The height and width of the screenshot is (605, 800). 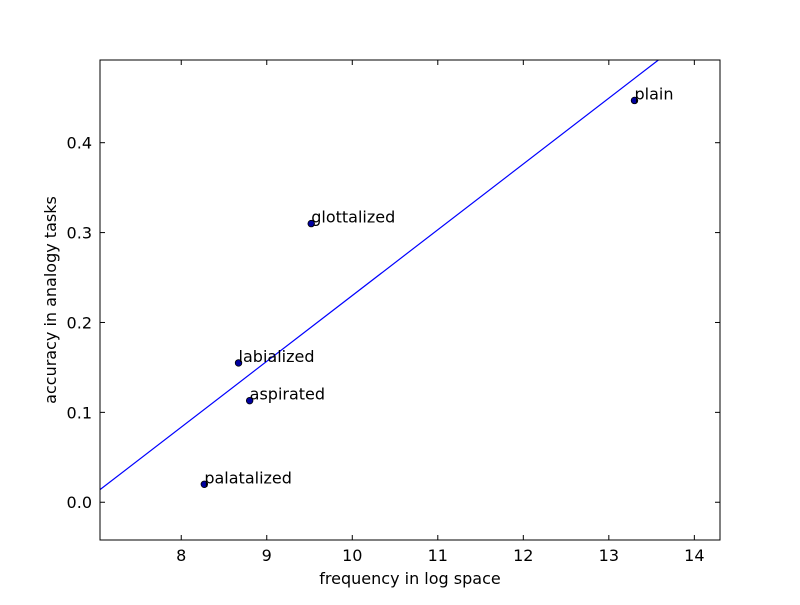 What do you see at coordinates (79, 322) in the screenshot?
I see `y-tick-label: 0.2` at bounding box center [79, 322].